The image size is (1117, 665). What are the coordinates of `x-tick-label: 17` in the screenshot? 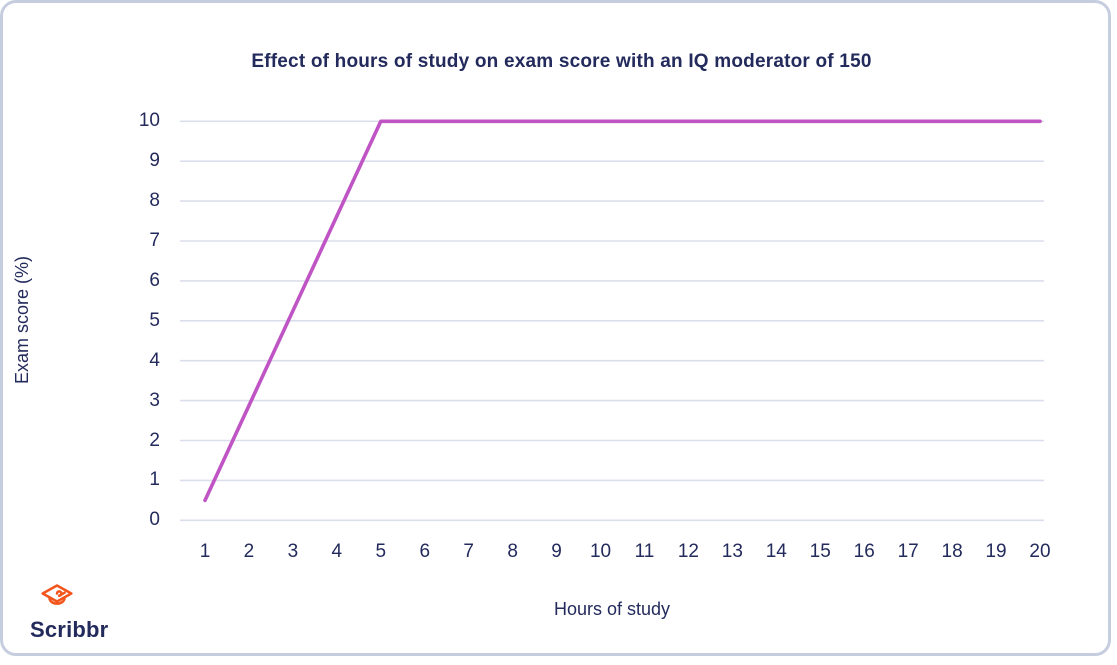 It's located at (908, 551).